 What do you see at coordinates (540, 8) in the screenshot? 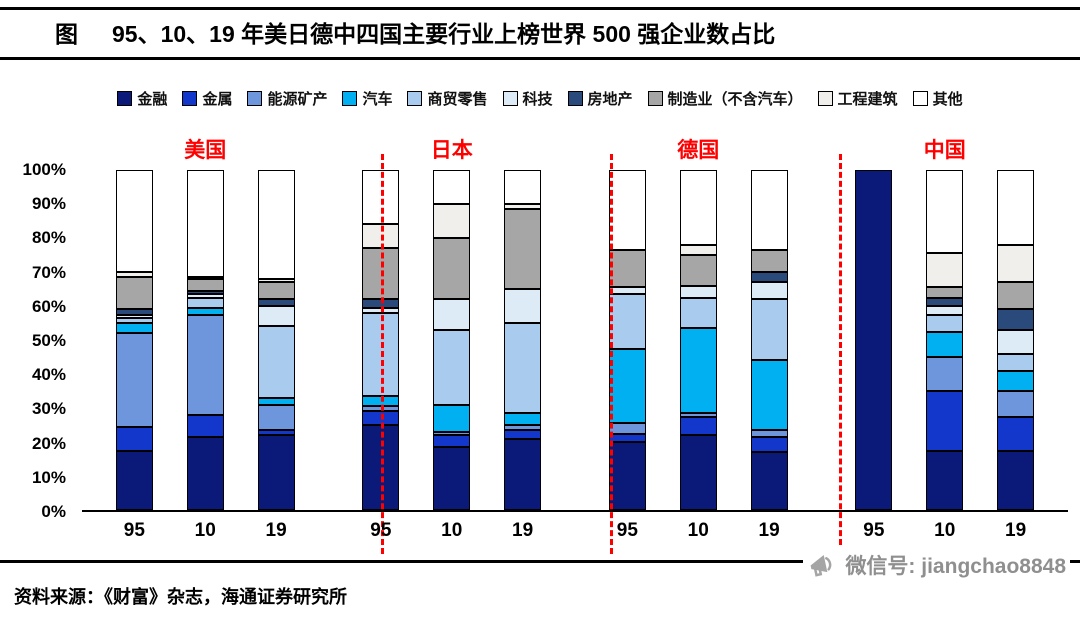
I see `header-top-rule` at bounding box center [540, 8].